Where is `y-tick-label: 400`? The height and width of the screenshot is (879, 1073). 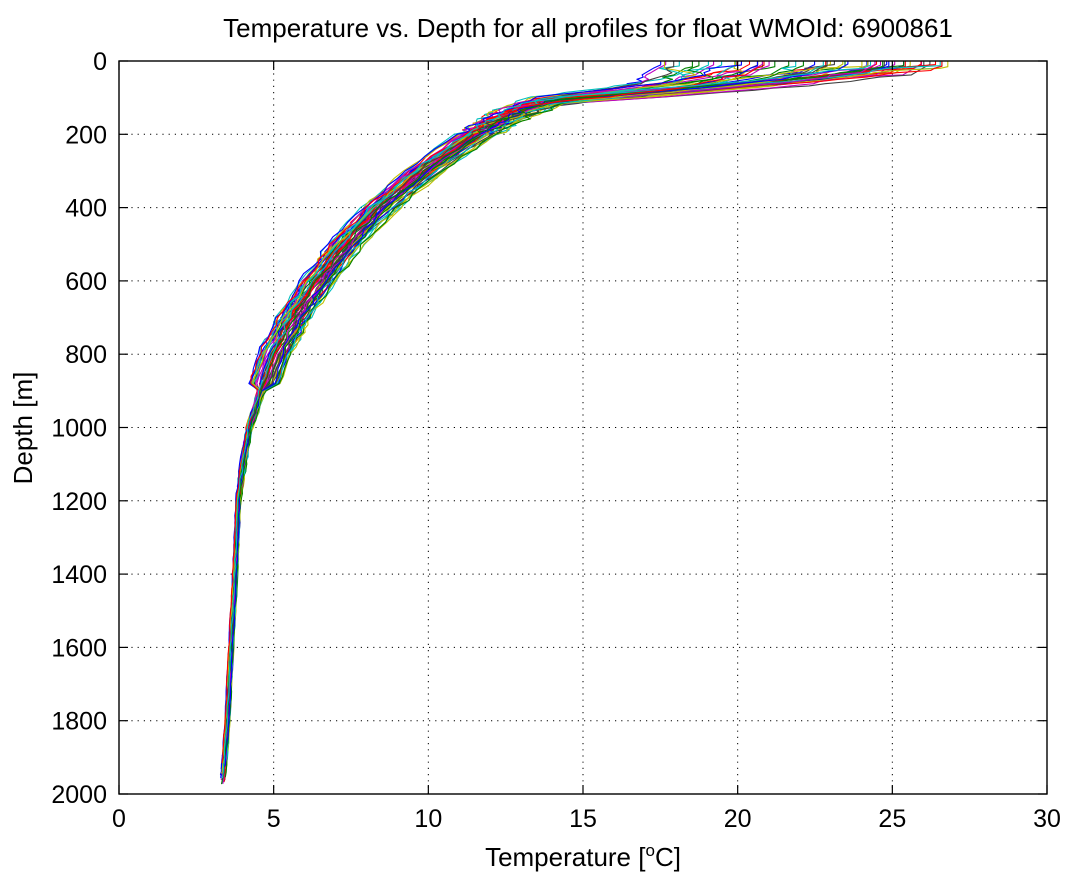
y-tick-label: 400 is located at coordinates (86, 209).